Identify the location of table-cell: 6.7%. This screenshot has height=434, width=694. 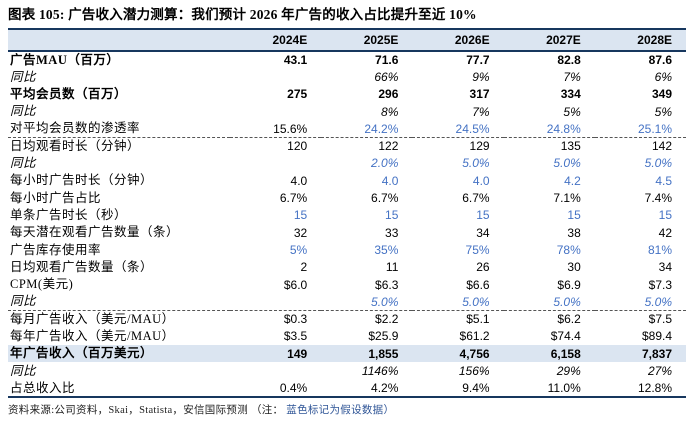
(385, 198).